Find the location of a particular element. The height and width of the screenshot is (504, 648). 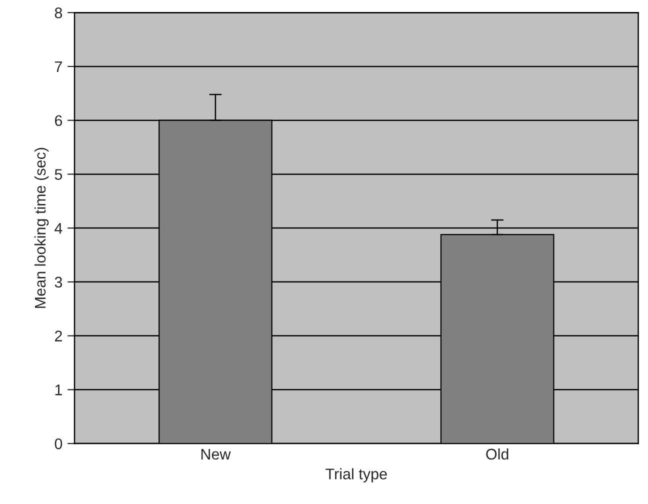

x-axis-title: Trial type is located at coordinates (356, 475).